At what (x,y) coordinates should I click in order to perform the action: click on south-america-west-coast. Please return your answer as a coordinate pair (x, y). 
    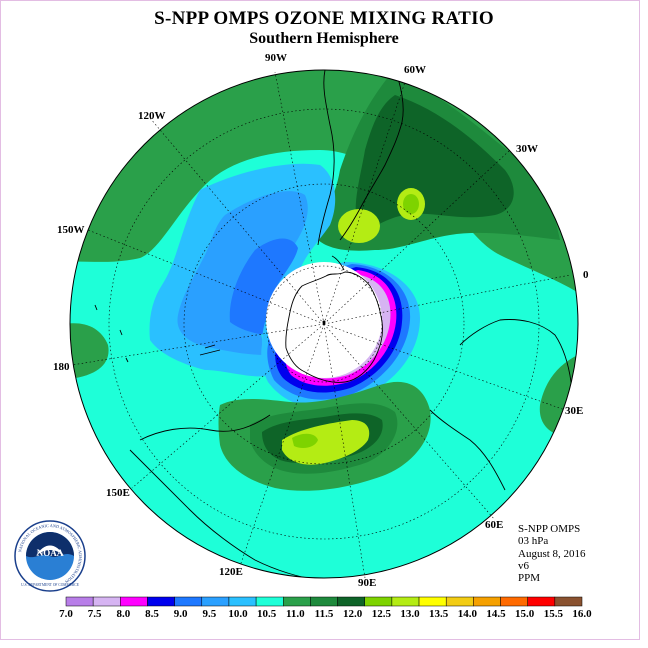
    Looking at the image, I should click on (326, 158).